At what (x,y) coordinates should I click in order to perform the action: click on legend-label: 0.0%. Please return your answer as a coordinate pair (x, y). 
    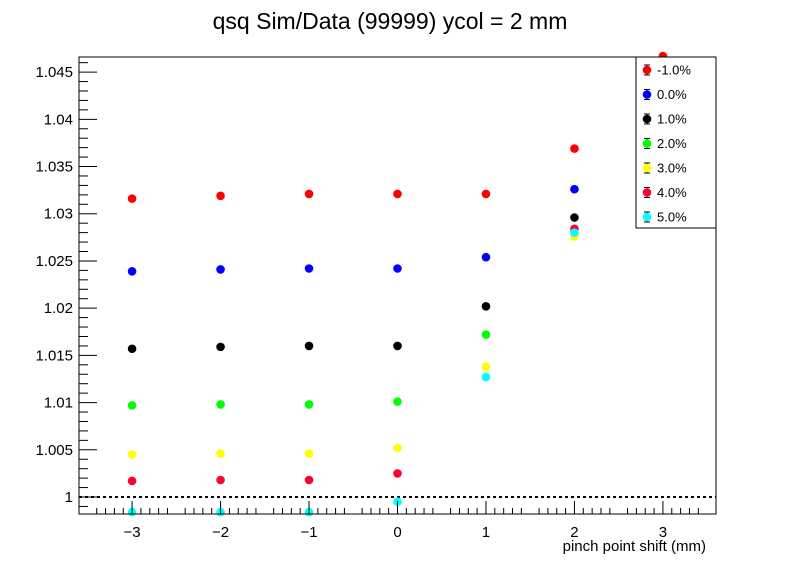
    Looking at the image, I should click on (672, 94).